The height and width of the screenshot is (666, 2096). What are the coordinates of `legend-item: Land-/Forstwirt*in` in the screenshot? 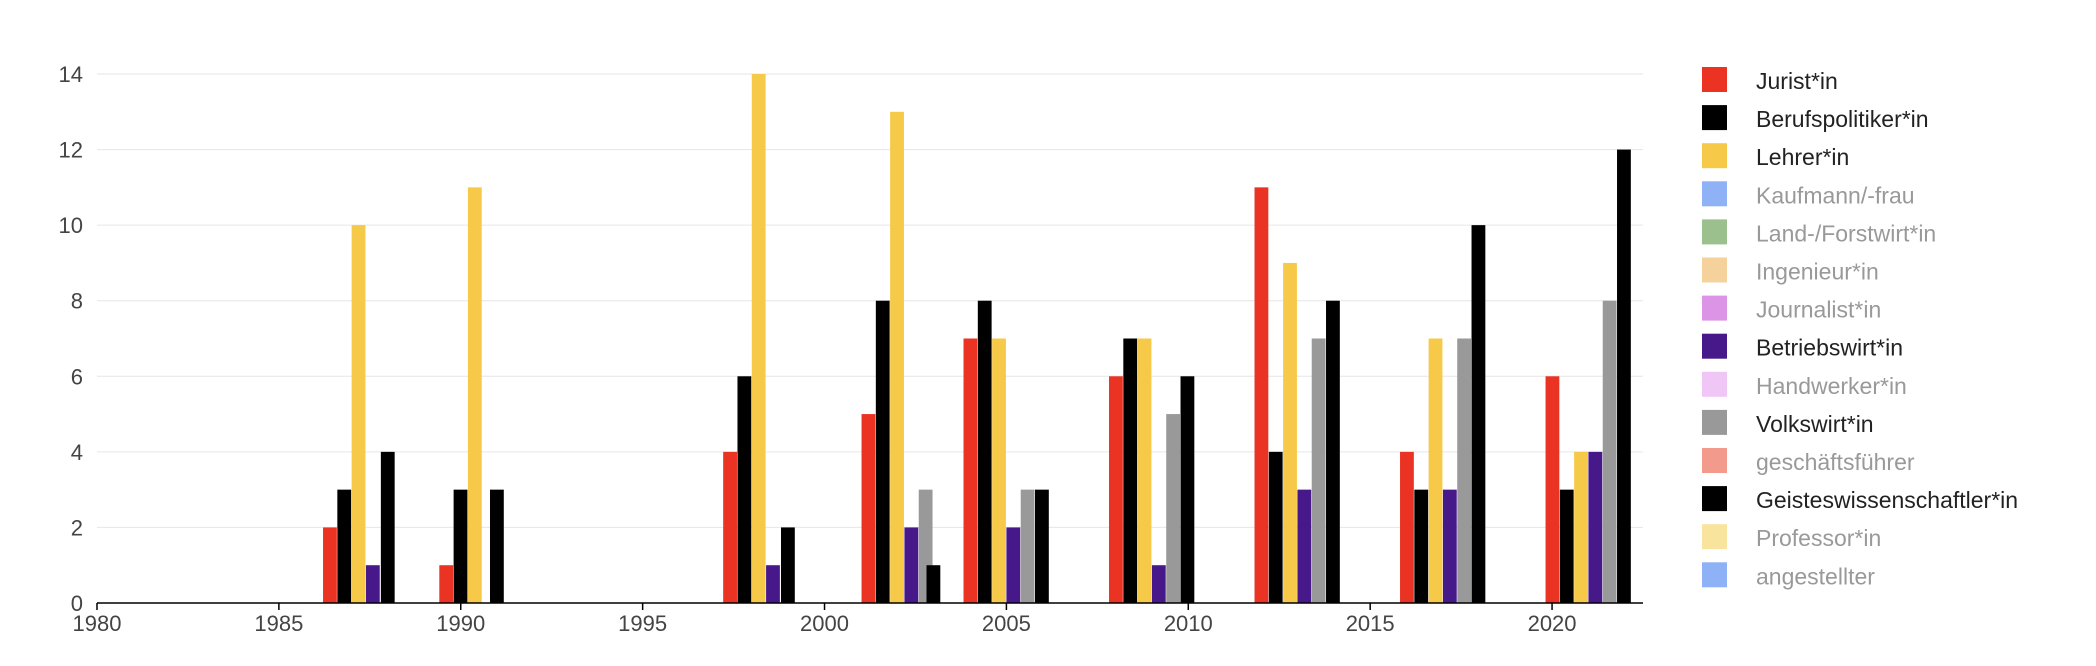 It's located at (1819, 232).